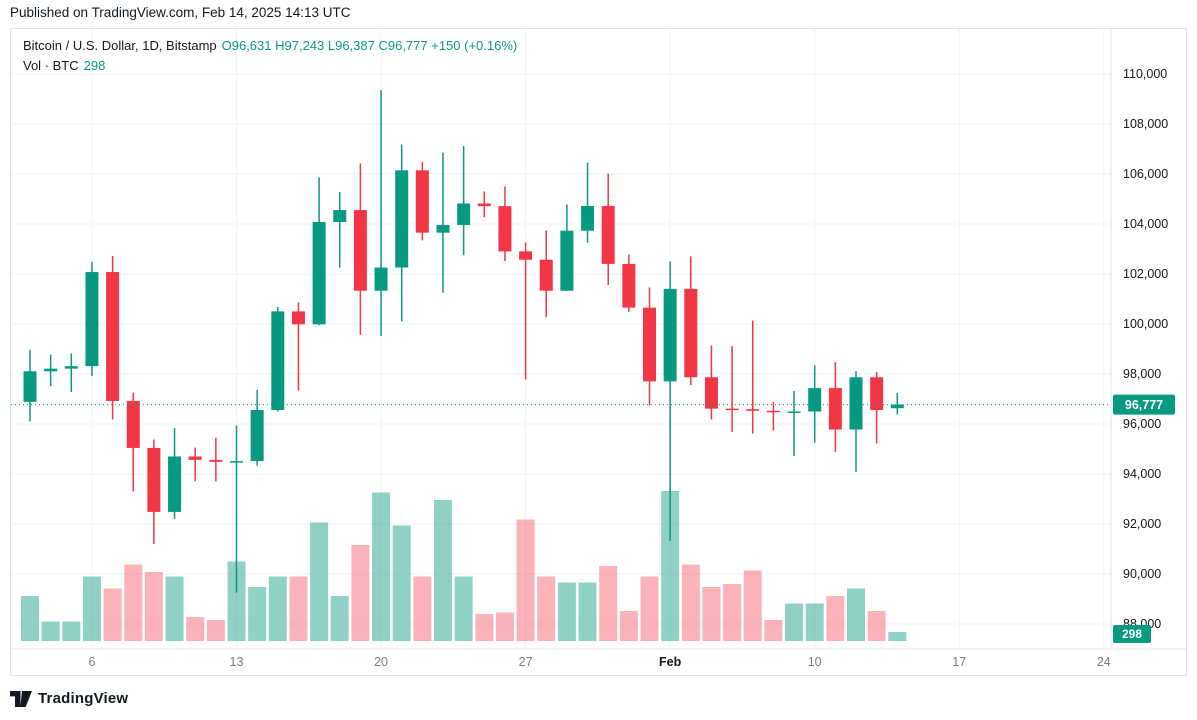 This screenshot has height=720, width=1197. What do you see at coordinates (1142, 474) in the screenshot?
I see `price-axis-label: 94,000` at bounding box center [1142, 474].